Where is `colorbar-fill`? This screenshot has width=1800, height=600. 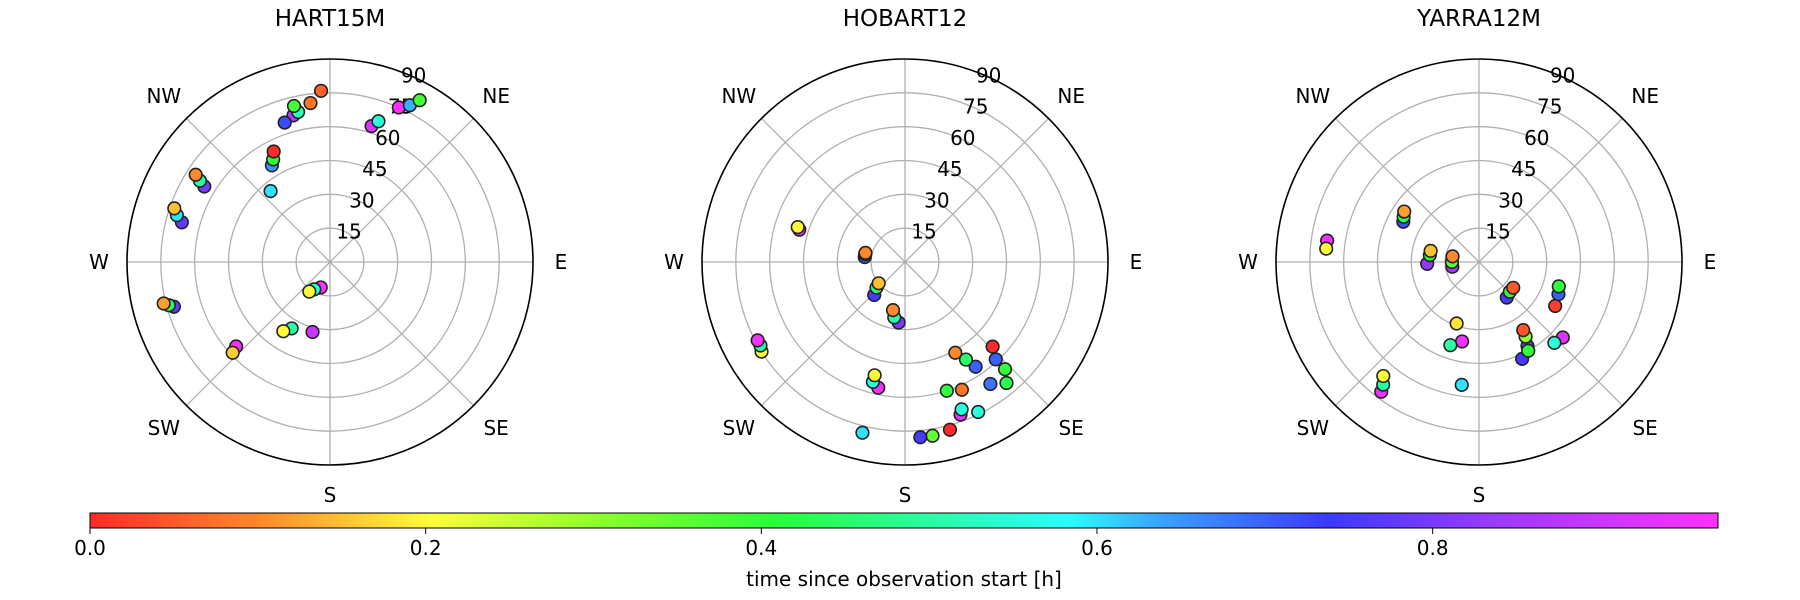
colorbar-fill is located at coordinates (904, 520).